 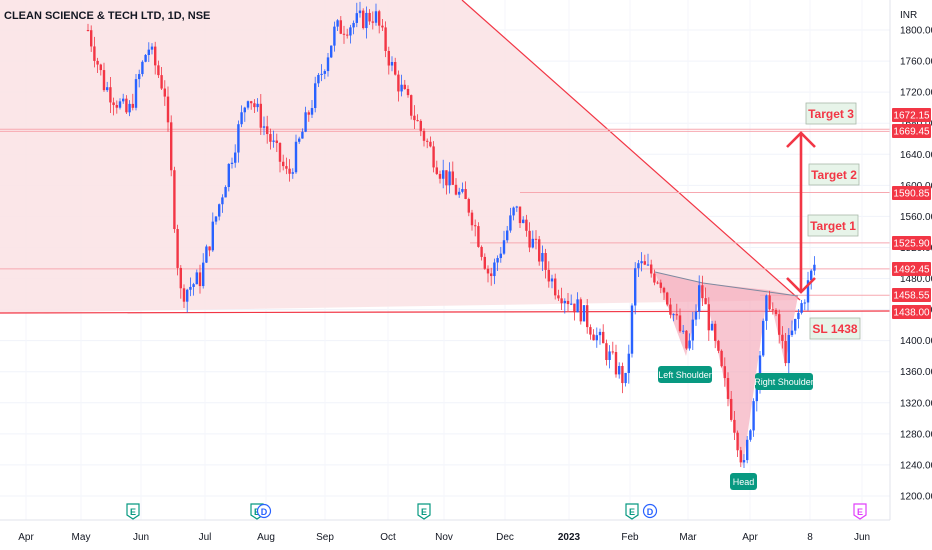 I want to click on time-tick-label: Nov, so click(x=444, y=537).